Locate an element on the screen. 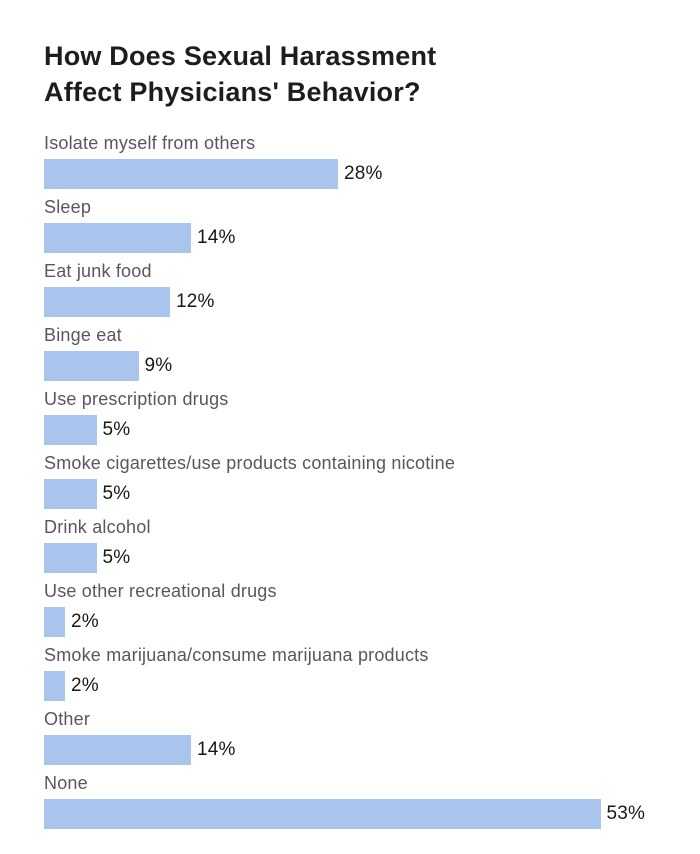 Image resolution: width=700 pixels, height=854 pixels. bar-line: 12% is located at coordinates (350, 302).